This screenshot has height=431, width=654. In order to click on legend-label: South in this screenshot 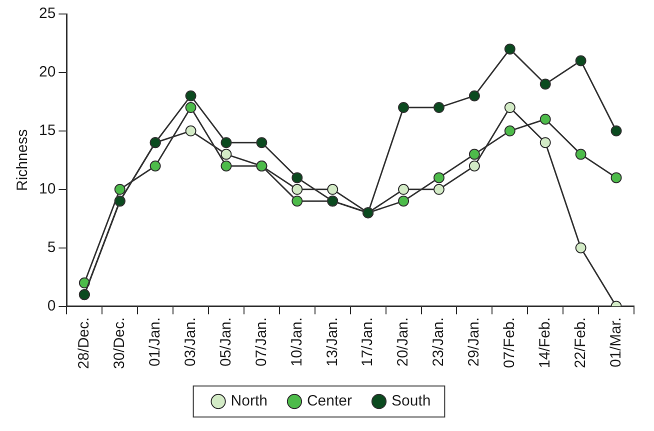, I will do `click(411, 401)`.